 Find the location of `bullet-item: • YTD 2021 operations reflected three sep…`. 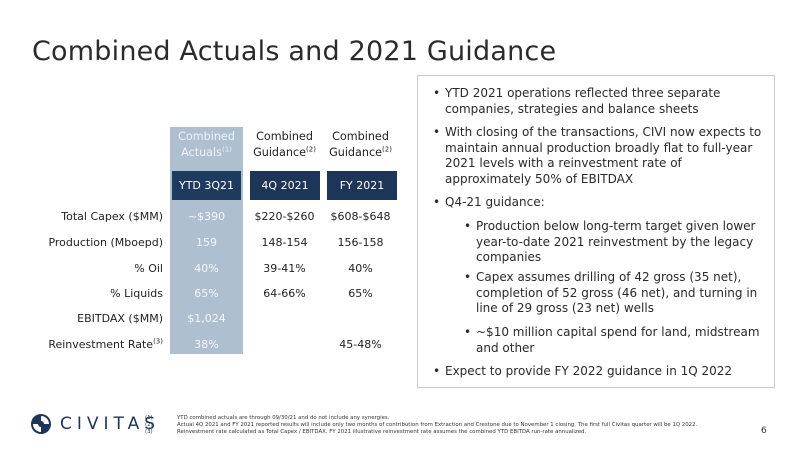

bullet-item: • YTD 2021 operations reflected three sep… is located at coordinates (577, 101).